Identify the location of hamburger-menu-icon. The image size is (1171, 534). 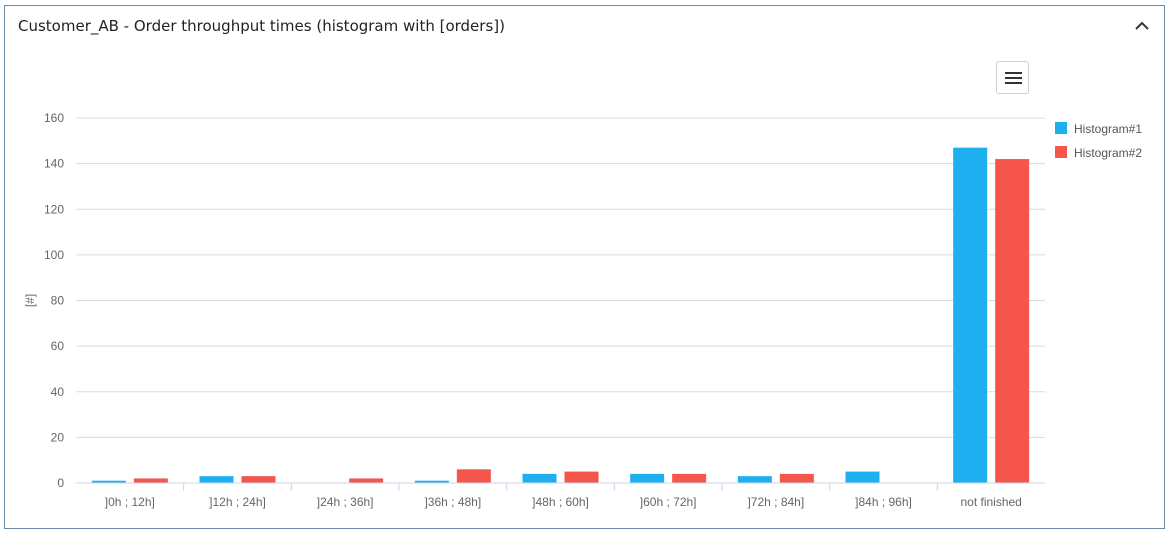
(1013, 73).